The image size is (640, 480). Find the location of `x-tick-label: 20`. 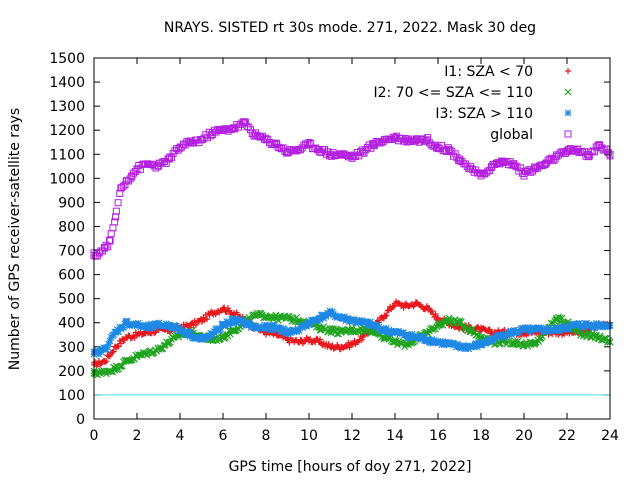

x-tick-label: 20 is located at coordinates (524, 436).